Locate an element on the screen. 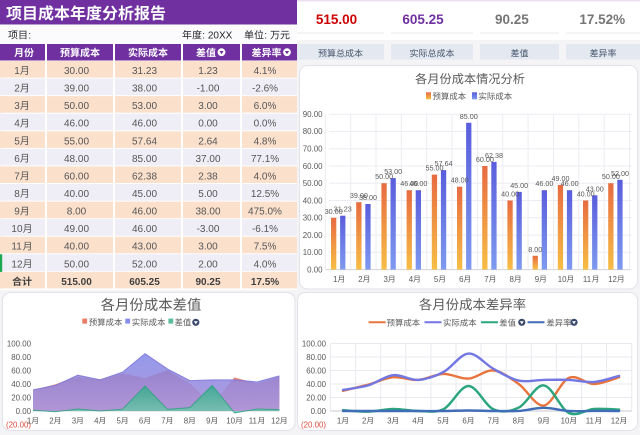  svg-text: 45.00 is located at coordinates (519, 185).